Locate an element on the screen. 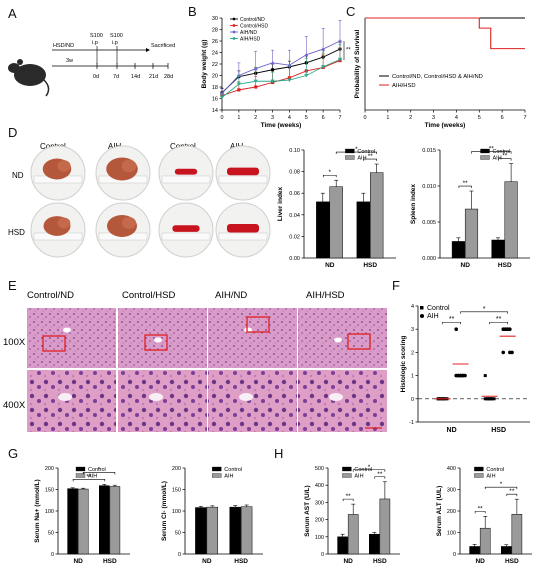 The height and width of the screenshot is (573, 537). y-tick-label: 100 is located at coordinates (176, 512).